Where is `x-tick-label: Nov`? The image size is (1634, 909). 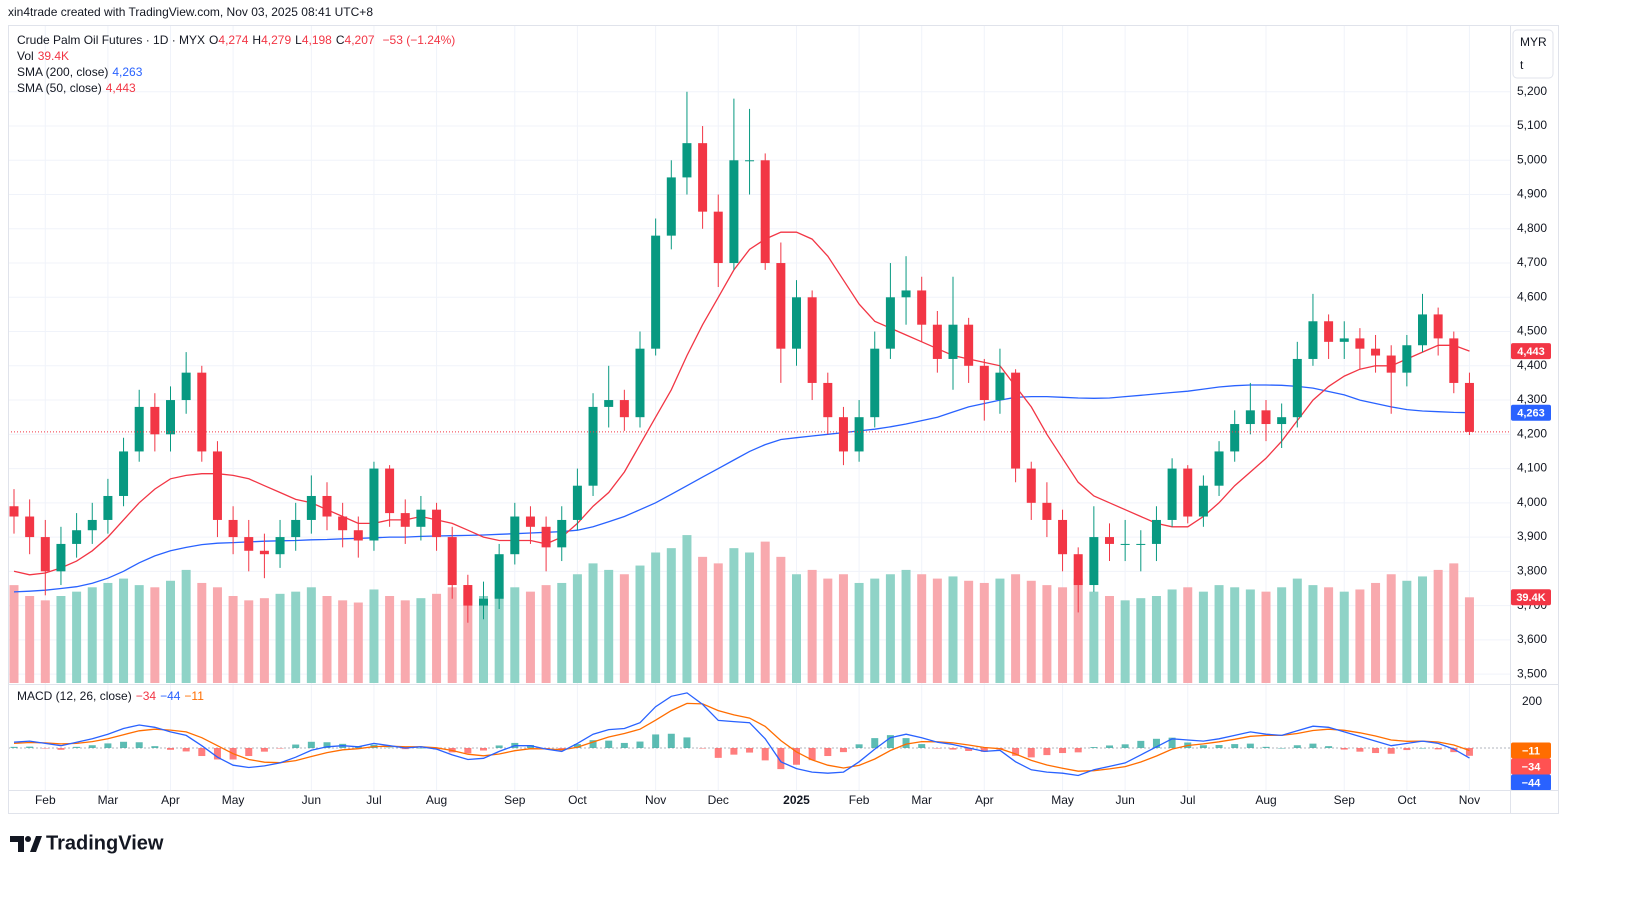
x-tick-label: Nov is located at coordinates (655, 800).